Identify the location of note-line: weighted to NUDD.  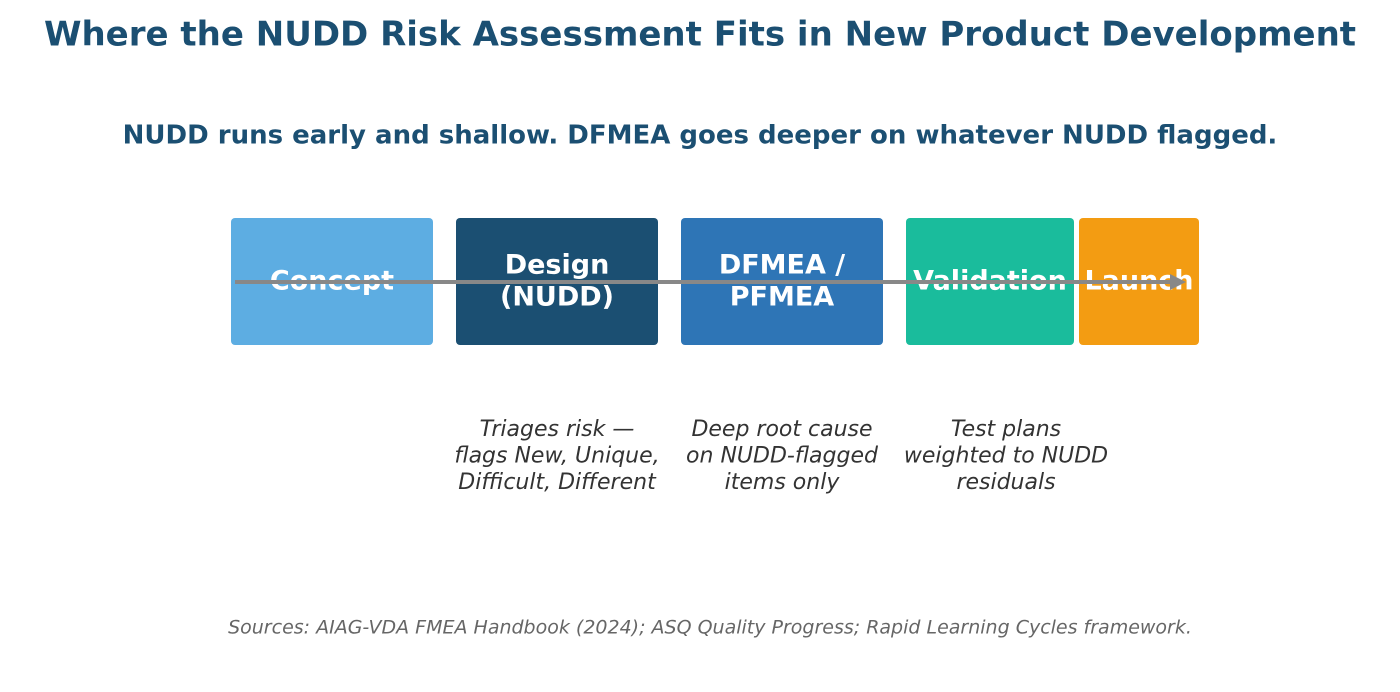
(1006, 456).